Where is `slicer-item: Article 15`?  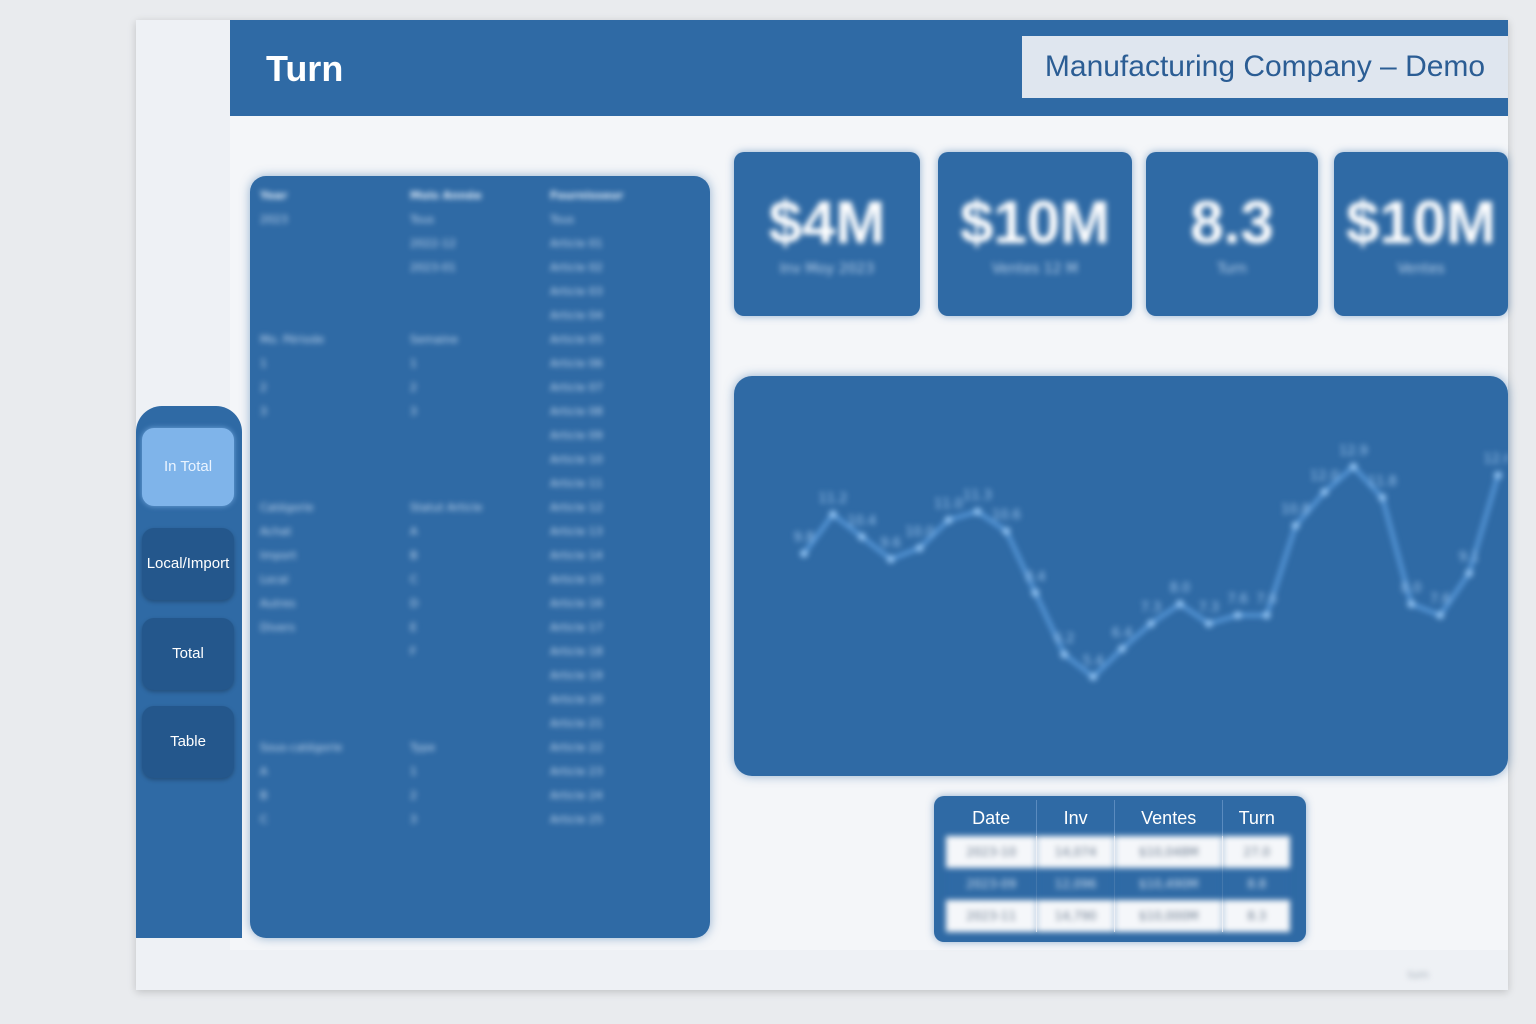
slicer-item: Article 15 is located at coordinates (576, 579).